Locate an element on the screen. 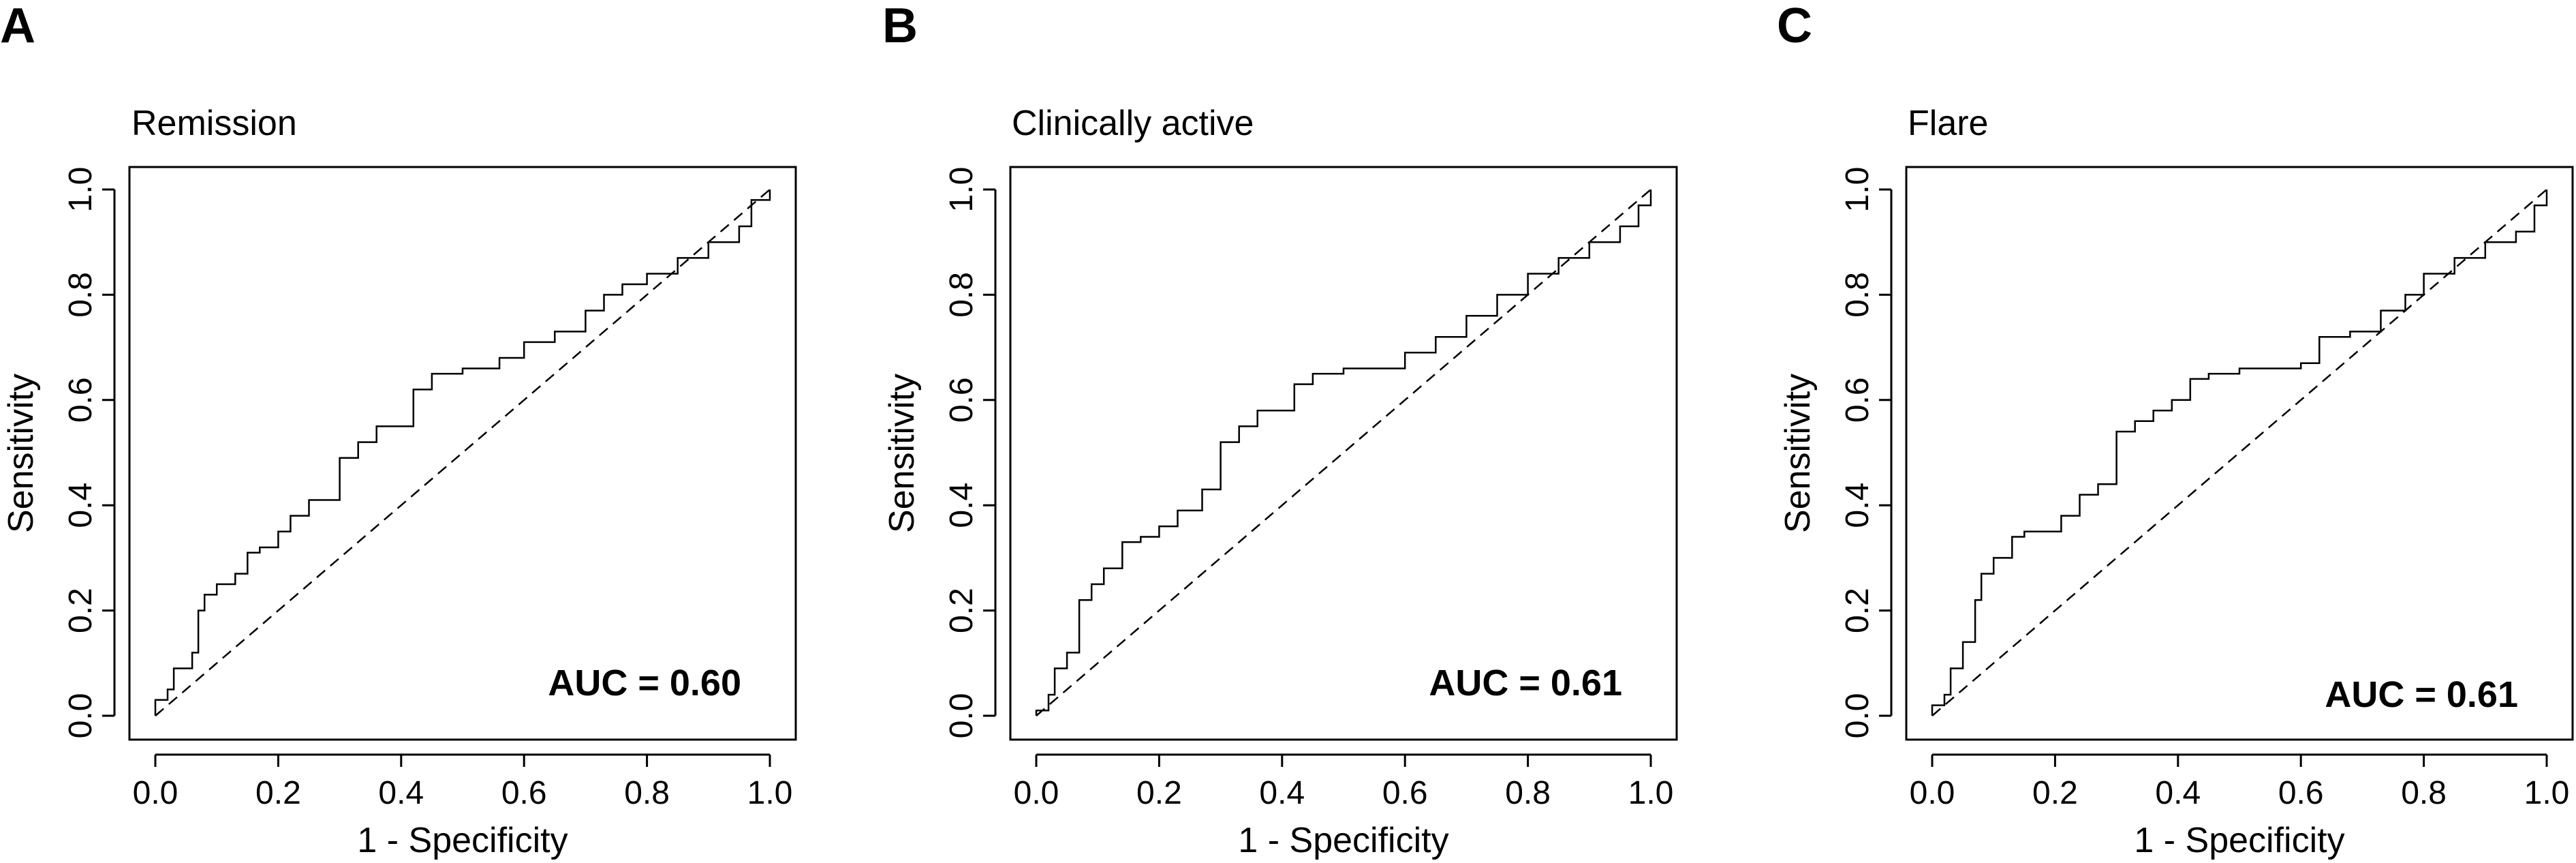  panel-title: Flare is located at coordinates (1948, 124).